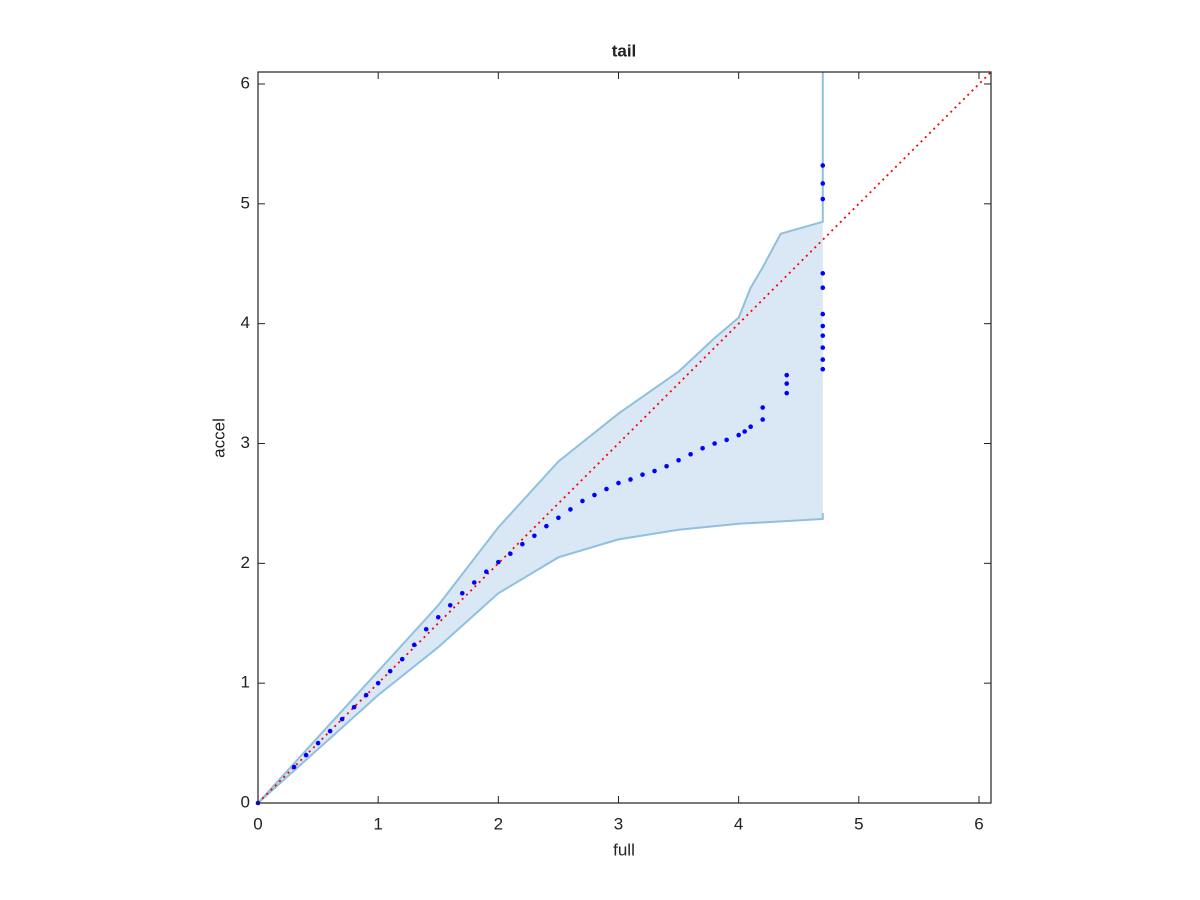  What do you see at coordinates (858, 823) in the screenshot?
I see `x-tick-label: 5` at bounding box center [858, 823].